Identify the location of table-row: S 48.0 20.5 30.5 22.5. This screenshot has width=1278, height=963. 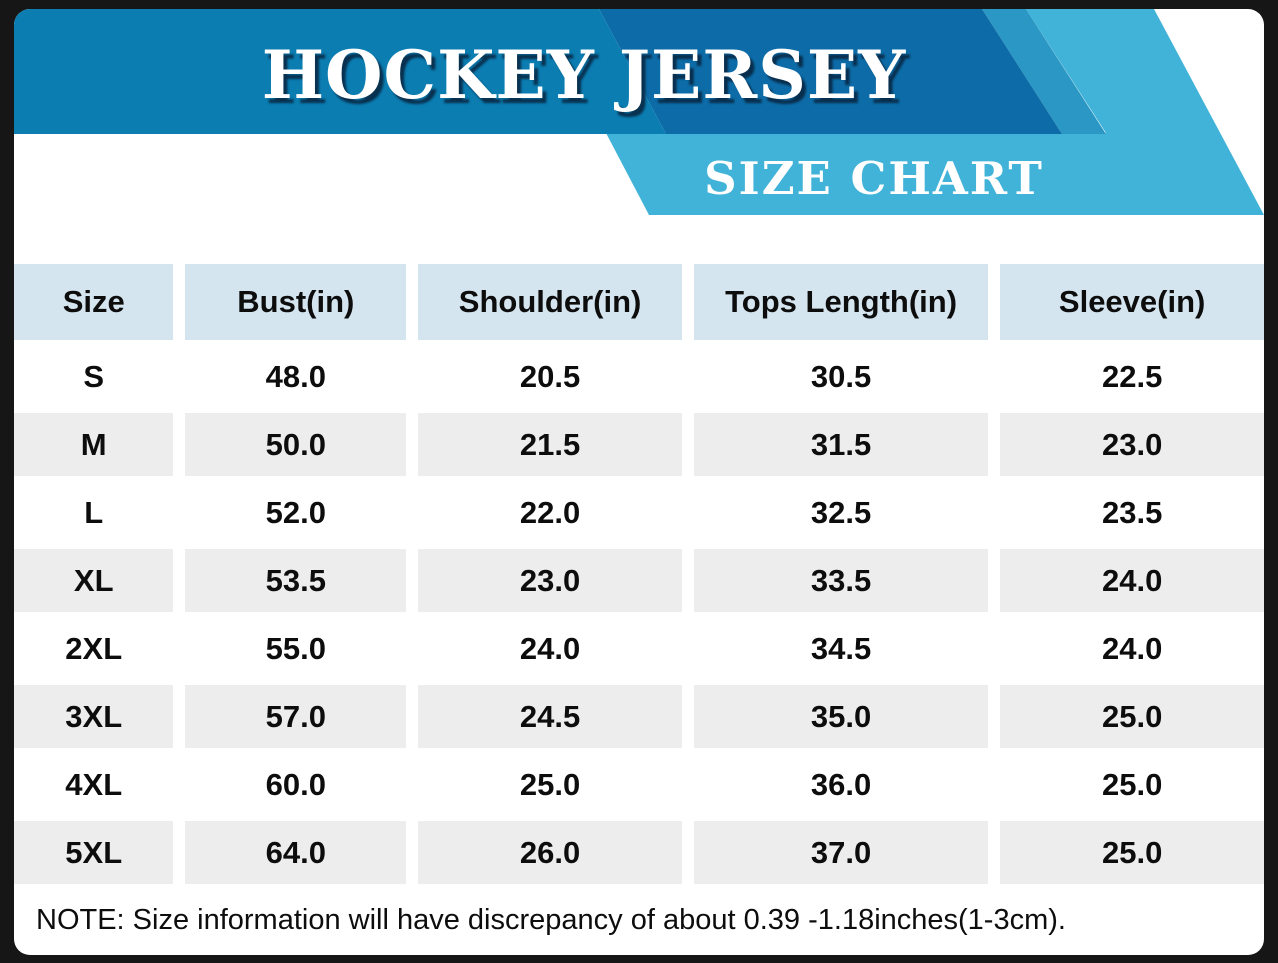
(639, 376).